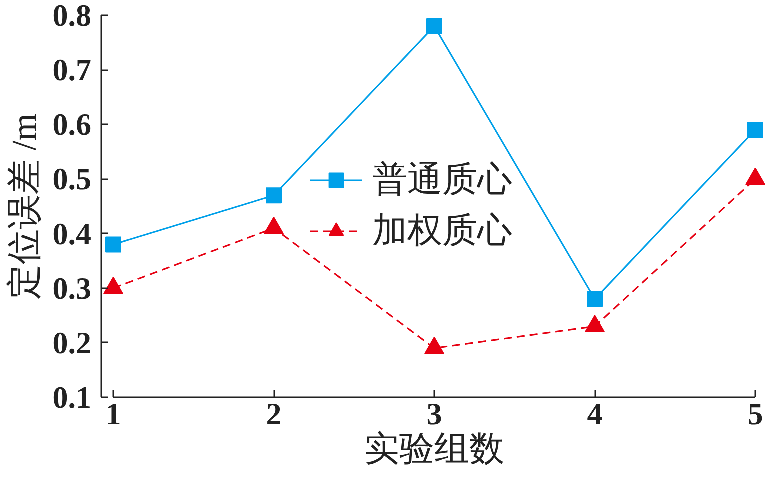  I want to click on x-axis-title: 实验组数, so click(434, 449).